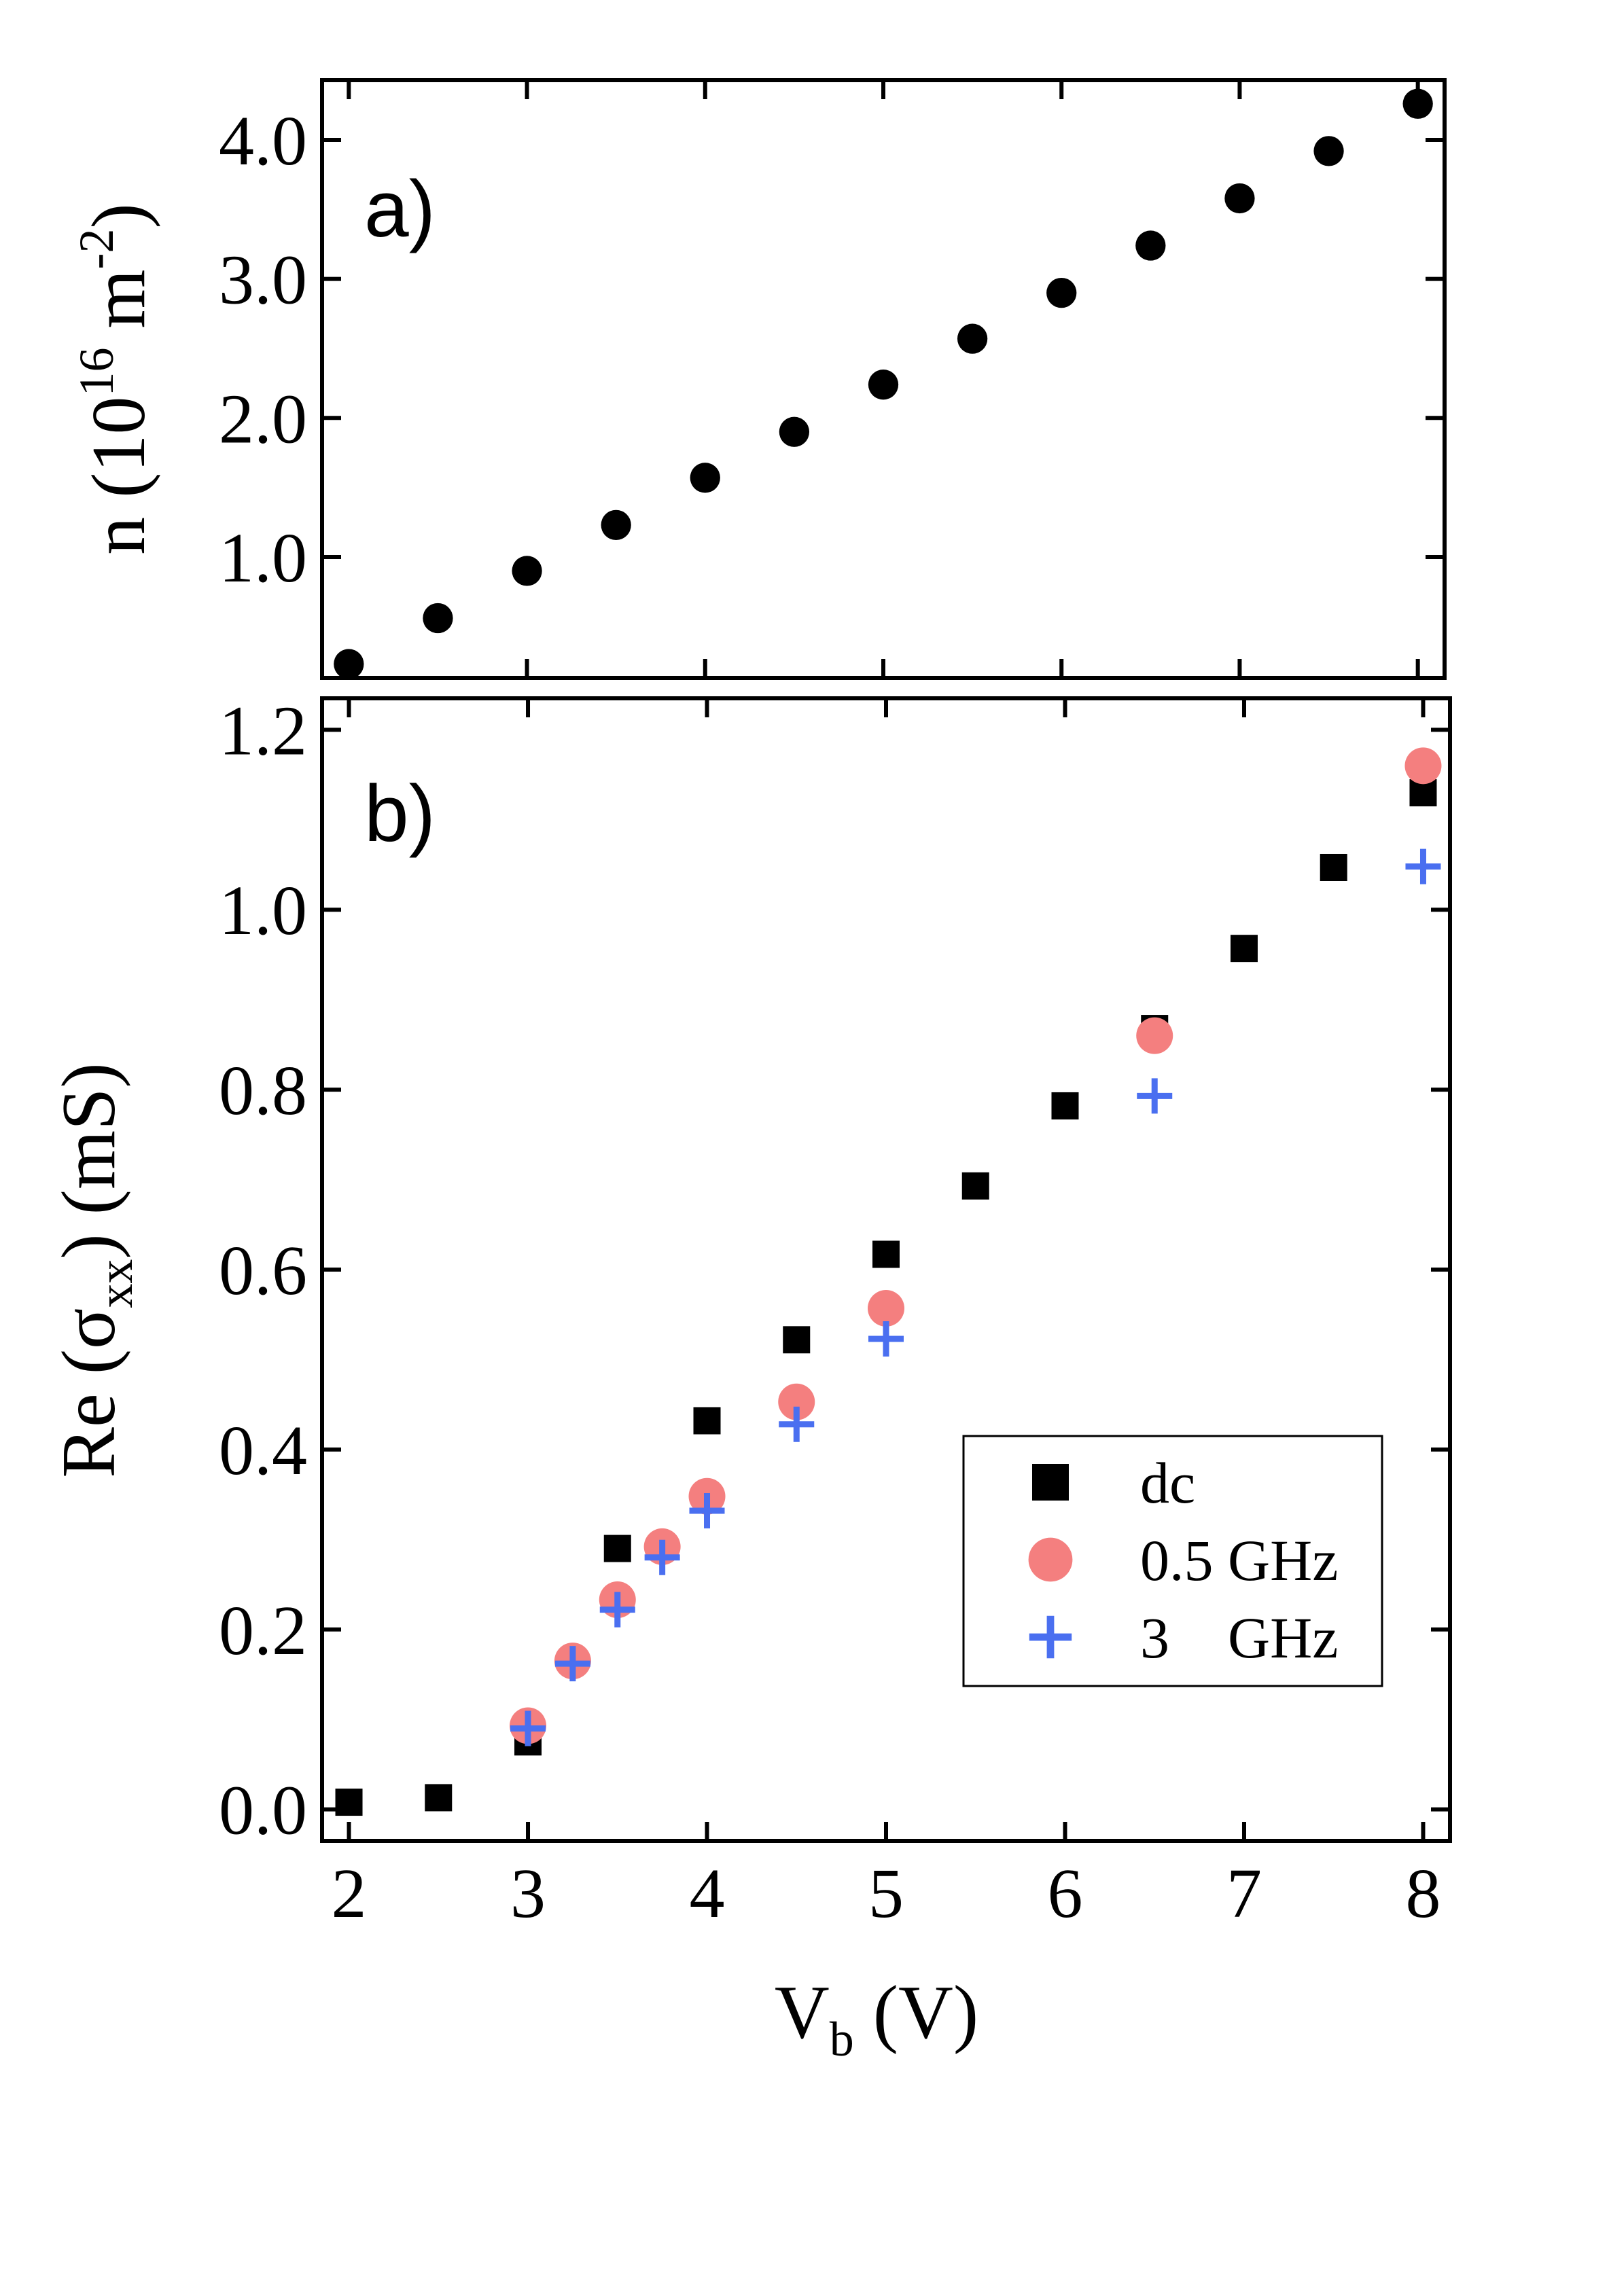 The image size is (1609, 2296). What do you see at coordinates (707, 1893) in the screenshot?
I see `panel-b-xtick-label: 4` at bounding box center [707, 1893].